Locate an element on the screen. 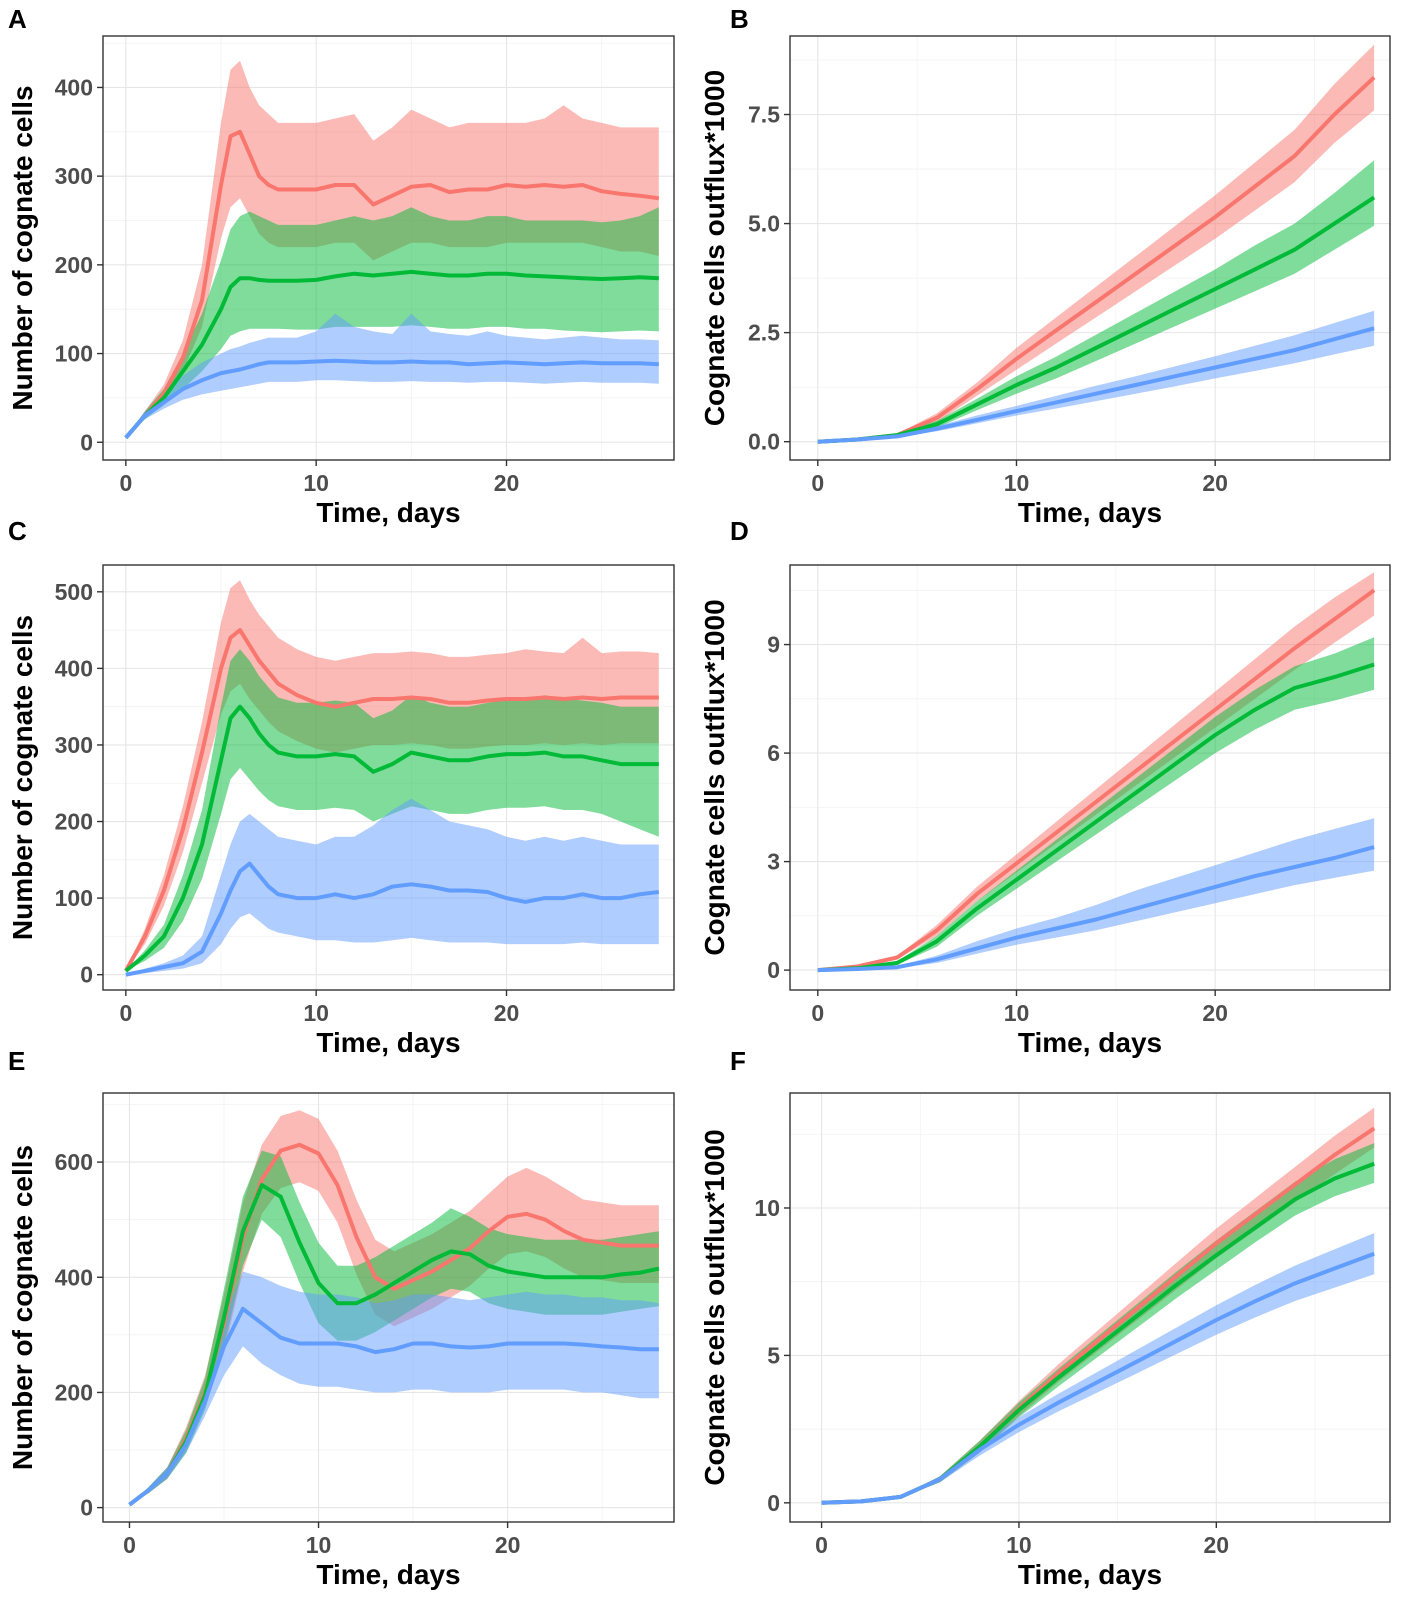 This screenshot has height=1613, width=1421. panel-label: B is located at coordinates (739, 19).